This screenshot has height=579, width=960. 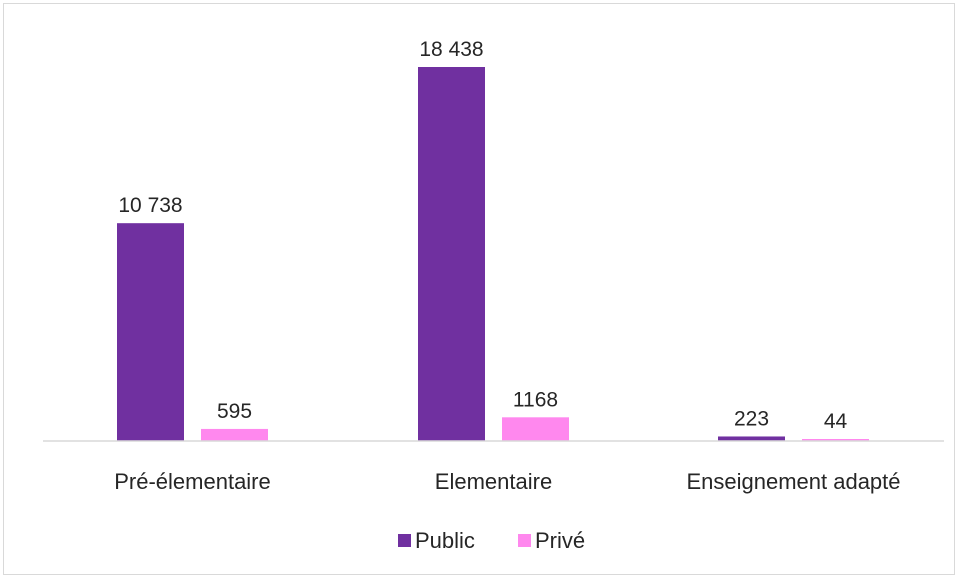 I want to click on legend-label-prive: Privé, so click(x=560, y=540).